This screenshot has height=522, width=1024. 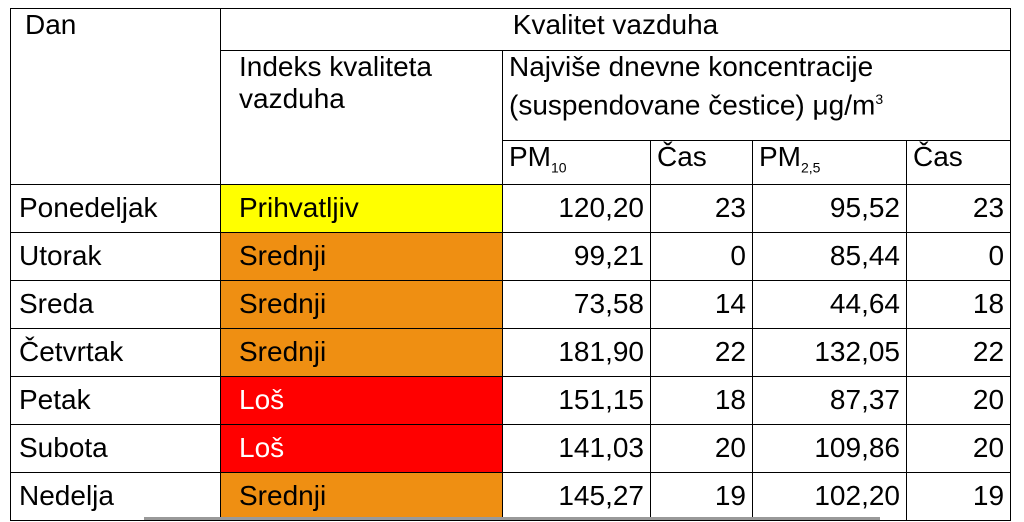 What do you see at coordinates (879, 99) in the screenshot?
I see `superscript: 3` at bounding box center [879, 99].